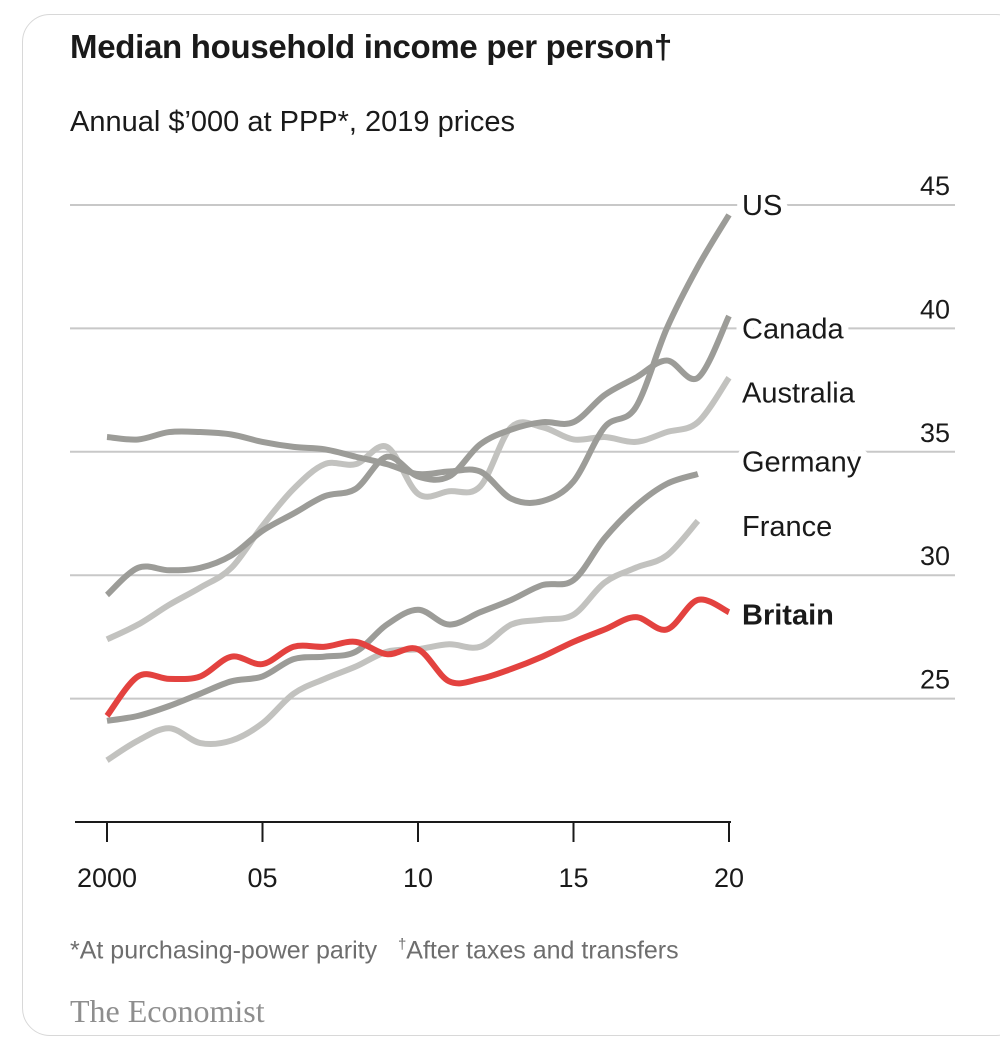 The width and height of the screenshot is (1000, 1052). I want to click on y-tick-label: 25, so click(935, 680).